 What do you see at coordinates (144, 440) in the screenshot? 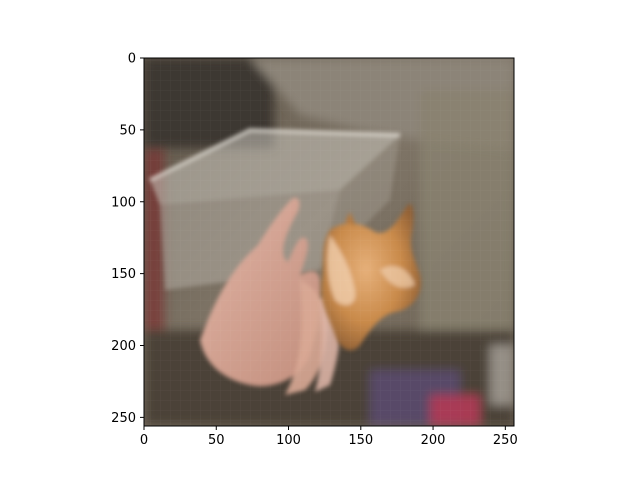
I see `x-tick-label: 0` at bounding box center [144, 440].